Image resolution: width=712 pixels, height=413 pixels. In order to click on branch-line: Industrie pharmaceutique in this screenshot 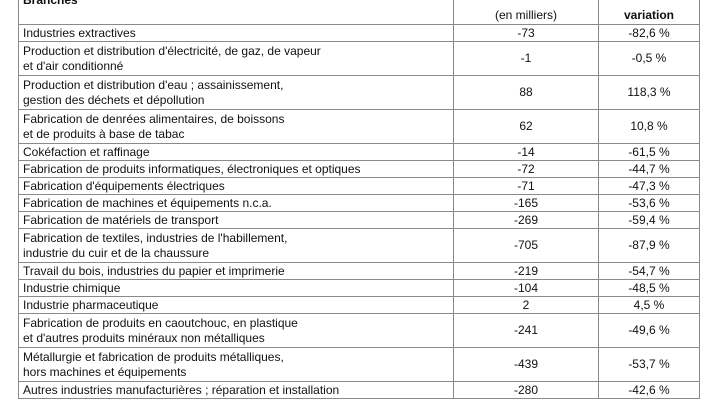, I will do `click(91, 304)`.